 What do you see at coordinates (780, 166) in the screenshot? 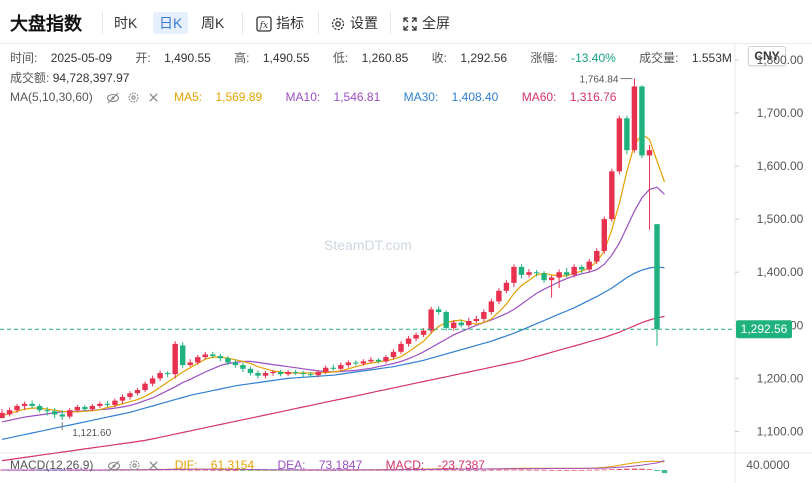
I see `y-tick-label: 1,600.00` at bounding box center [780, 166].